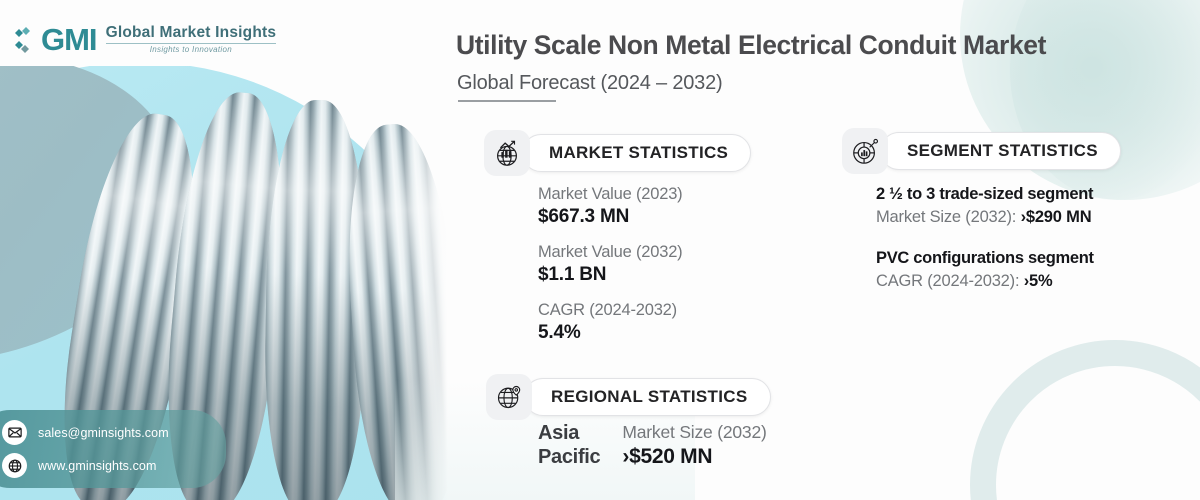 The width and height of the screenshot is (1200, 500). Describe the element at coordinates (985, 258) in the screenshot. I see `segment-head: PVC configurations segment` at that location.